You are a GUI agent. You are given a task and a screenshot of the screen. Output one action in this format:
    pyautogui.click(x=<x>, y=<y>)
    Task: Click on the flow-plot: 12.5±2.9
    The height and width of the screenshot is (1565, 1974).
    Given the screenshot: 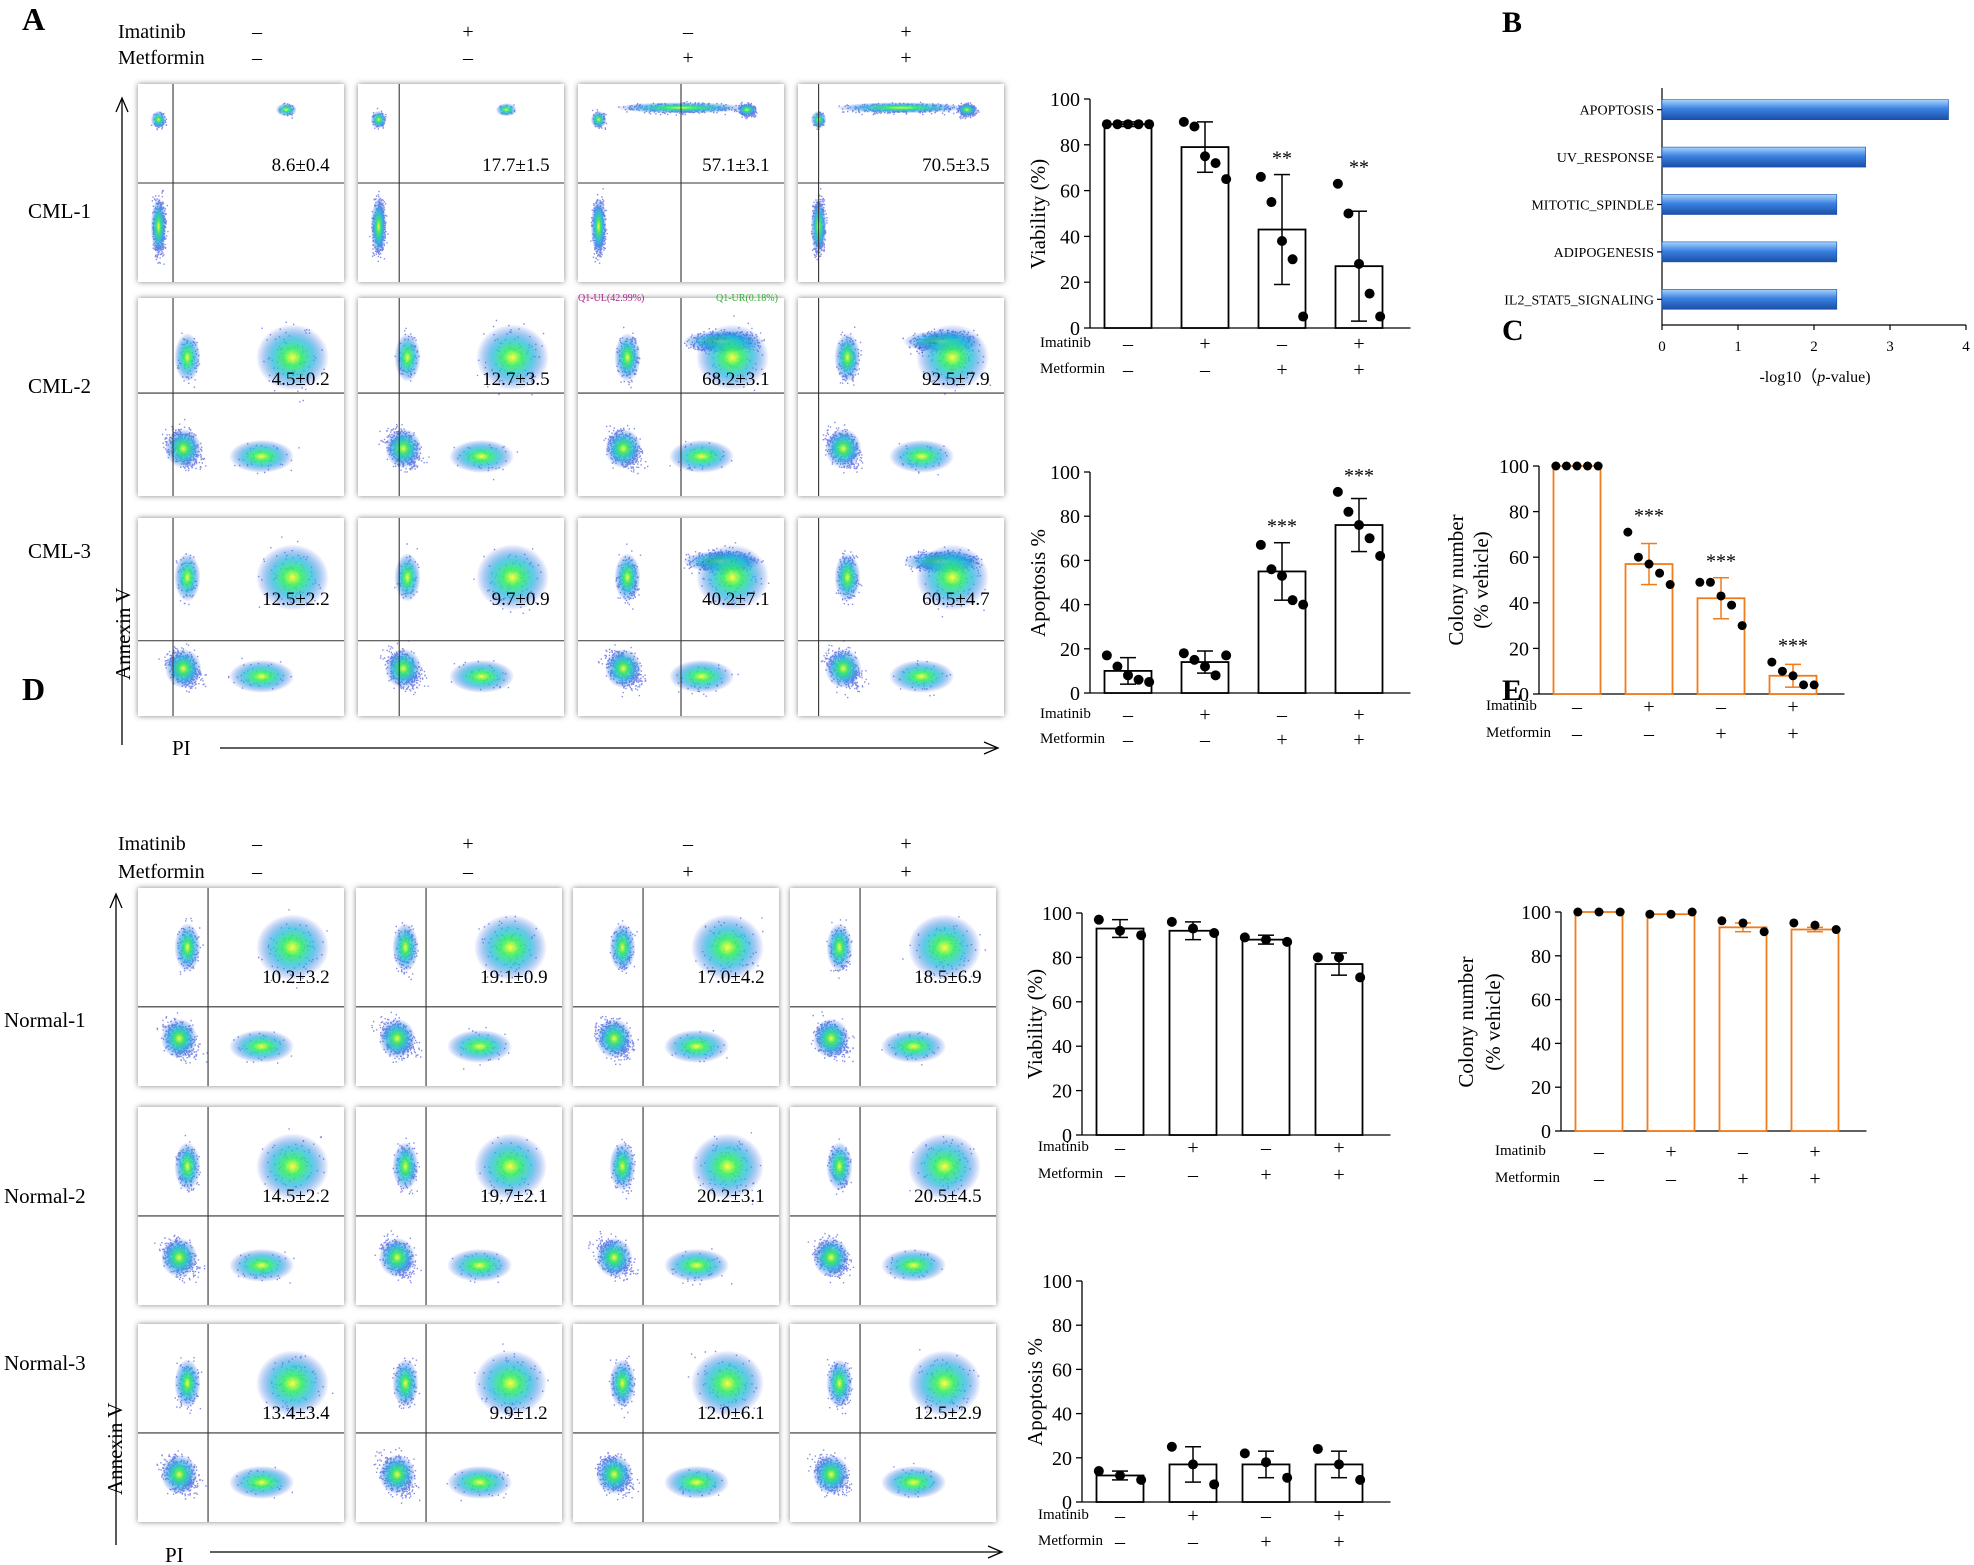 What is the action you would take?
    pyautogui.click(x=893, y=1423)
    